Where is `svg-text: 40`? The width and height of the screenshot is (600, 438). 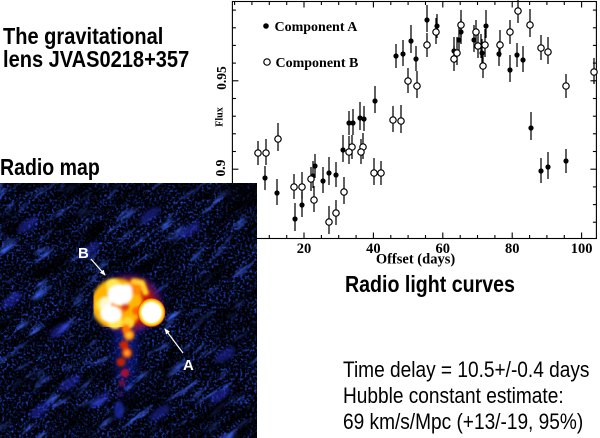
svg-text: 40 is located at coordinates (373, 249).